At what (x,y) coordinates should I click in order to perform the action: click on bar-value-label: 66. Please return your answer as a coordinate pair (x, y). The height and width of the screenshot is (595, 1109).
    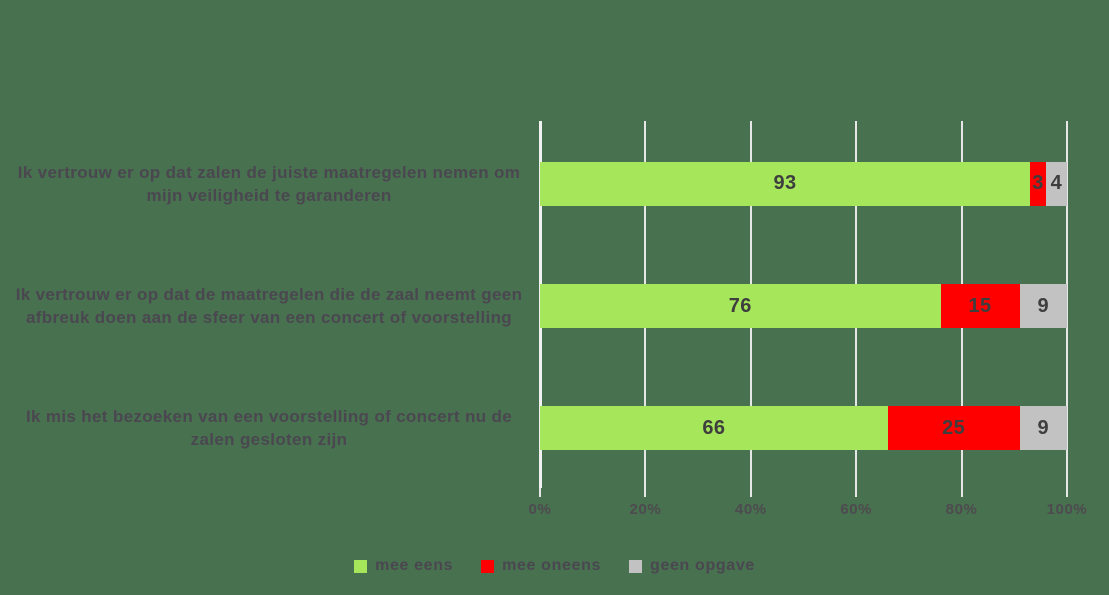
    Looking at the image, I should click on (714, 427).